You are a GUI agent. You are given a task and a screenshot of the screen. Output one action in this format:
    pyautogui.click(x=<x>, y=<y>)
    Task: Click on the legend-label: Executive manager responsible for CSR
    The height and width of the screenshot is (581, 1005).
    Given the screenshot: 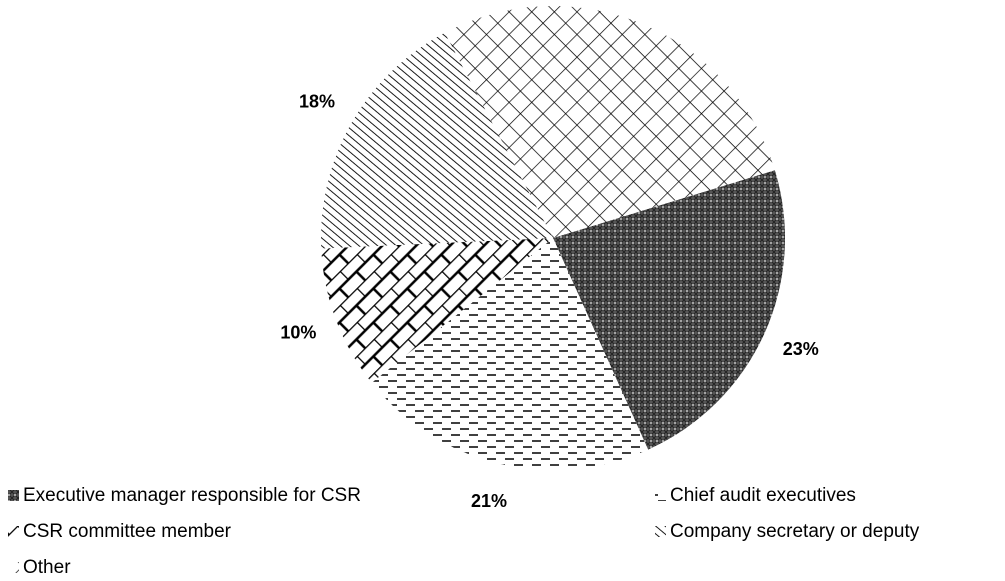 What is the action you would take?
    pyautogui.click(x=192, y=495)
    